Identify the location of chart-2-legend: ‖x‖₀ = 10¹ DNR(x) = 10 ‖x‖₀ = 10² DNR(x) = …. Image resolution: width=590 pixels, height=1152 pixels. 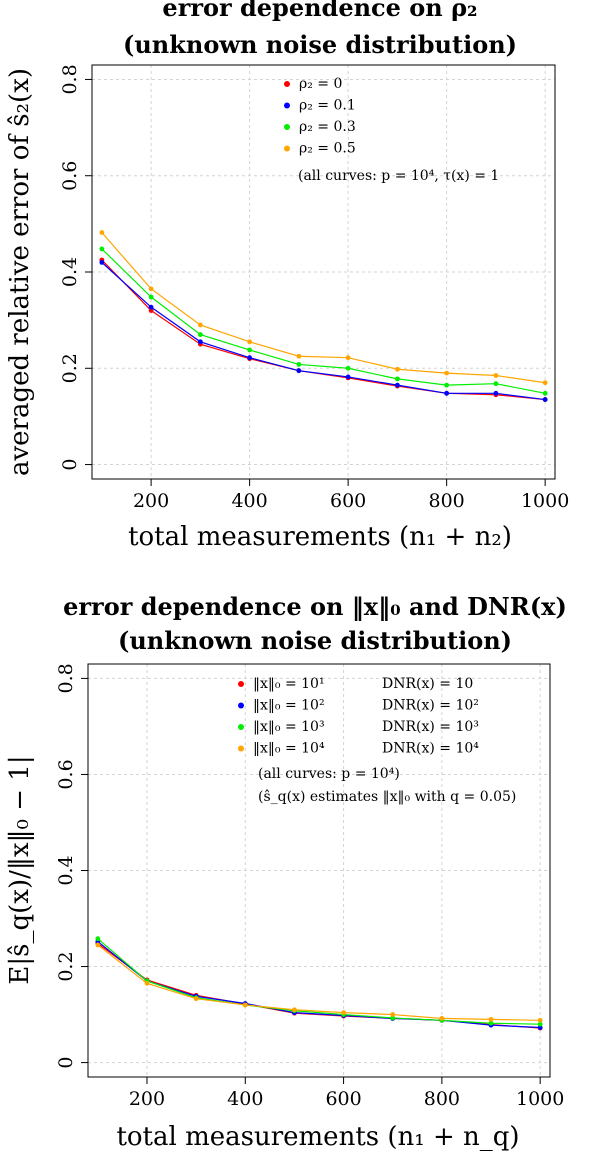
(377, 740).